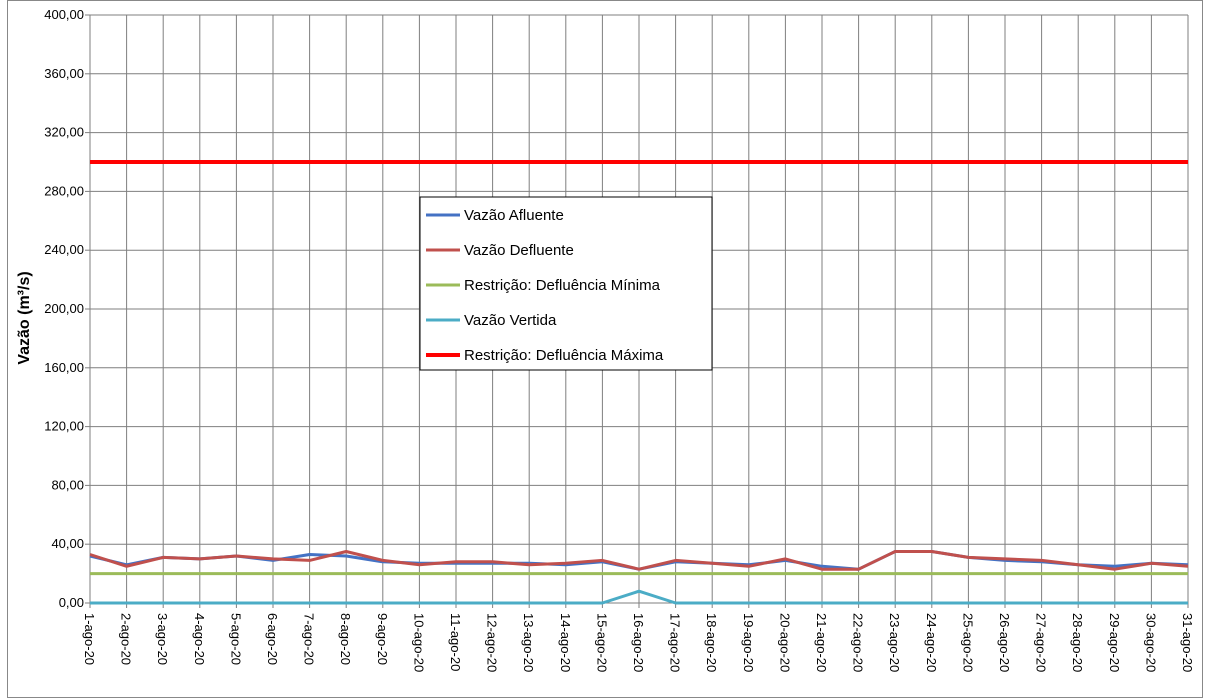  What do you see at coordinates (455, 642) in the screenshot?
I see `x-tick-label: 11-ago-20` at bounding box center [455, 642].